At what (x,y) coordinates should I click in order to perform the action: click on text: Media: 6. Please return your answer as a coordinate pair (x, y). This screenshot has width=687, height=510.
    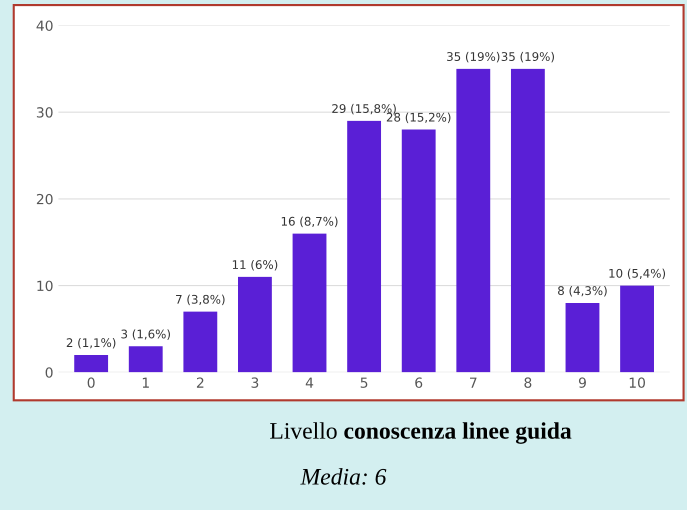
    Looking at the image, I should click on (343, 476).